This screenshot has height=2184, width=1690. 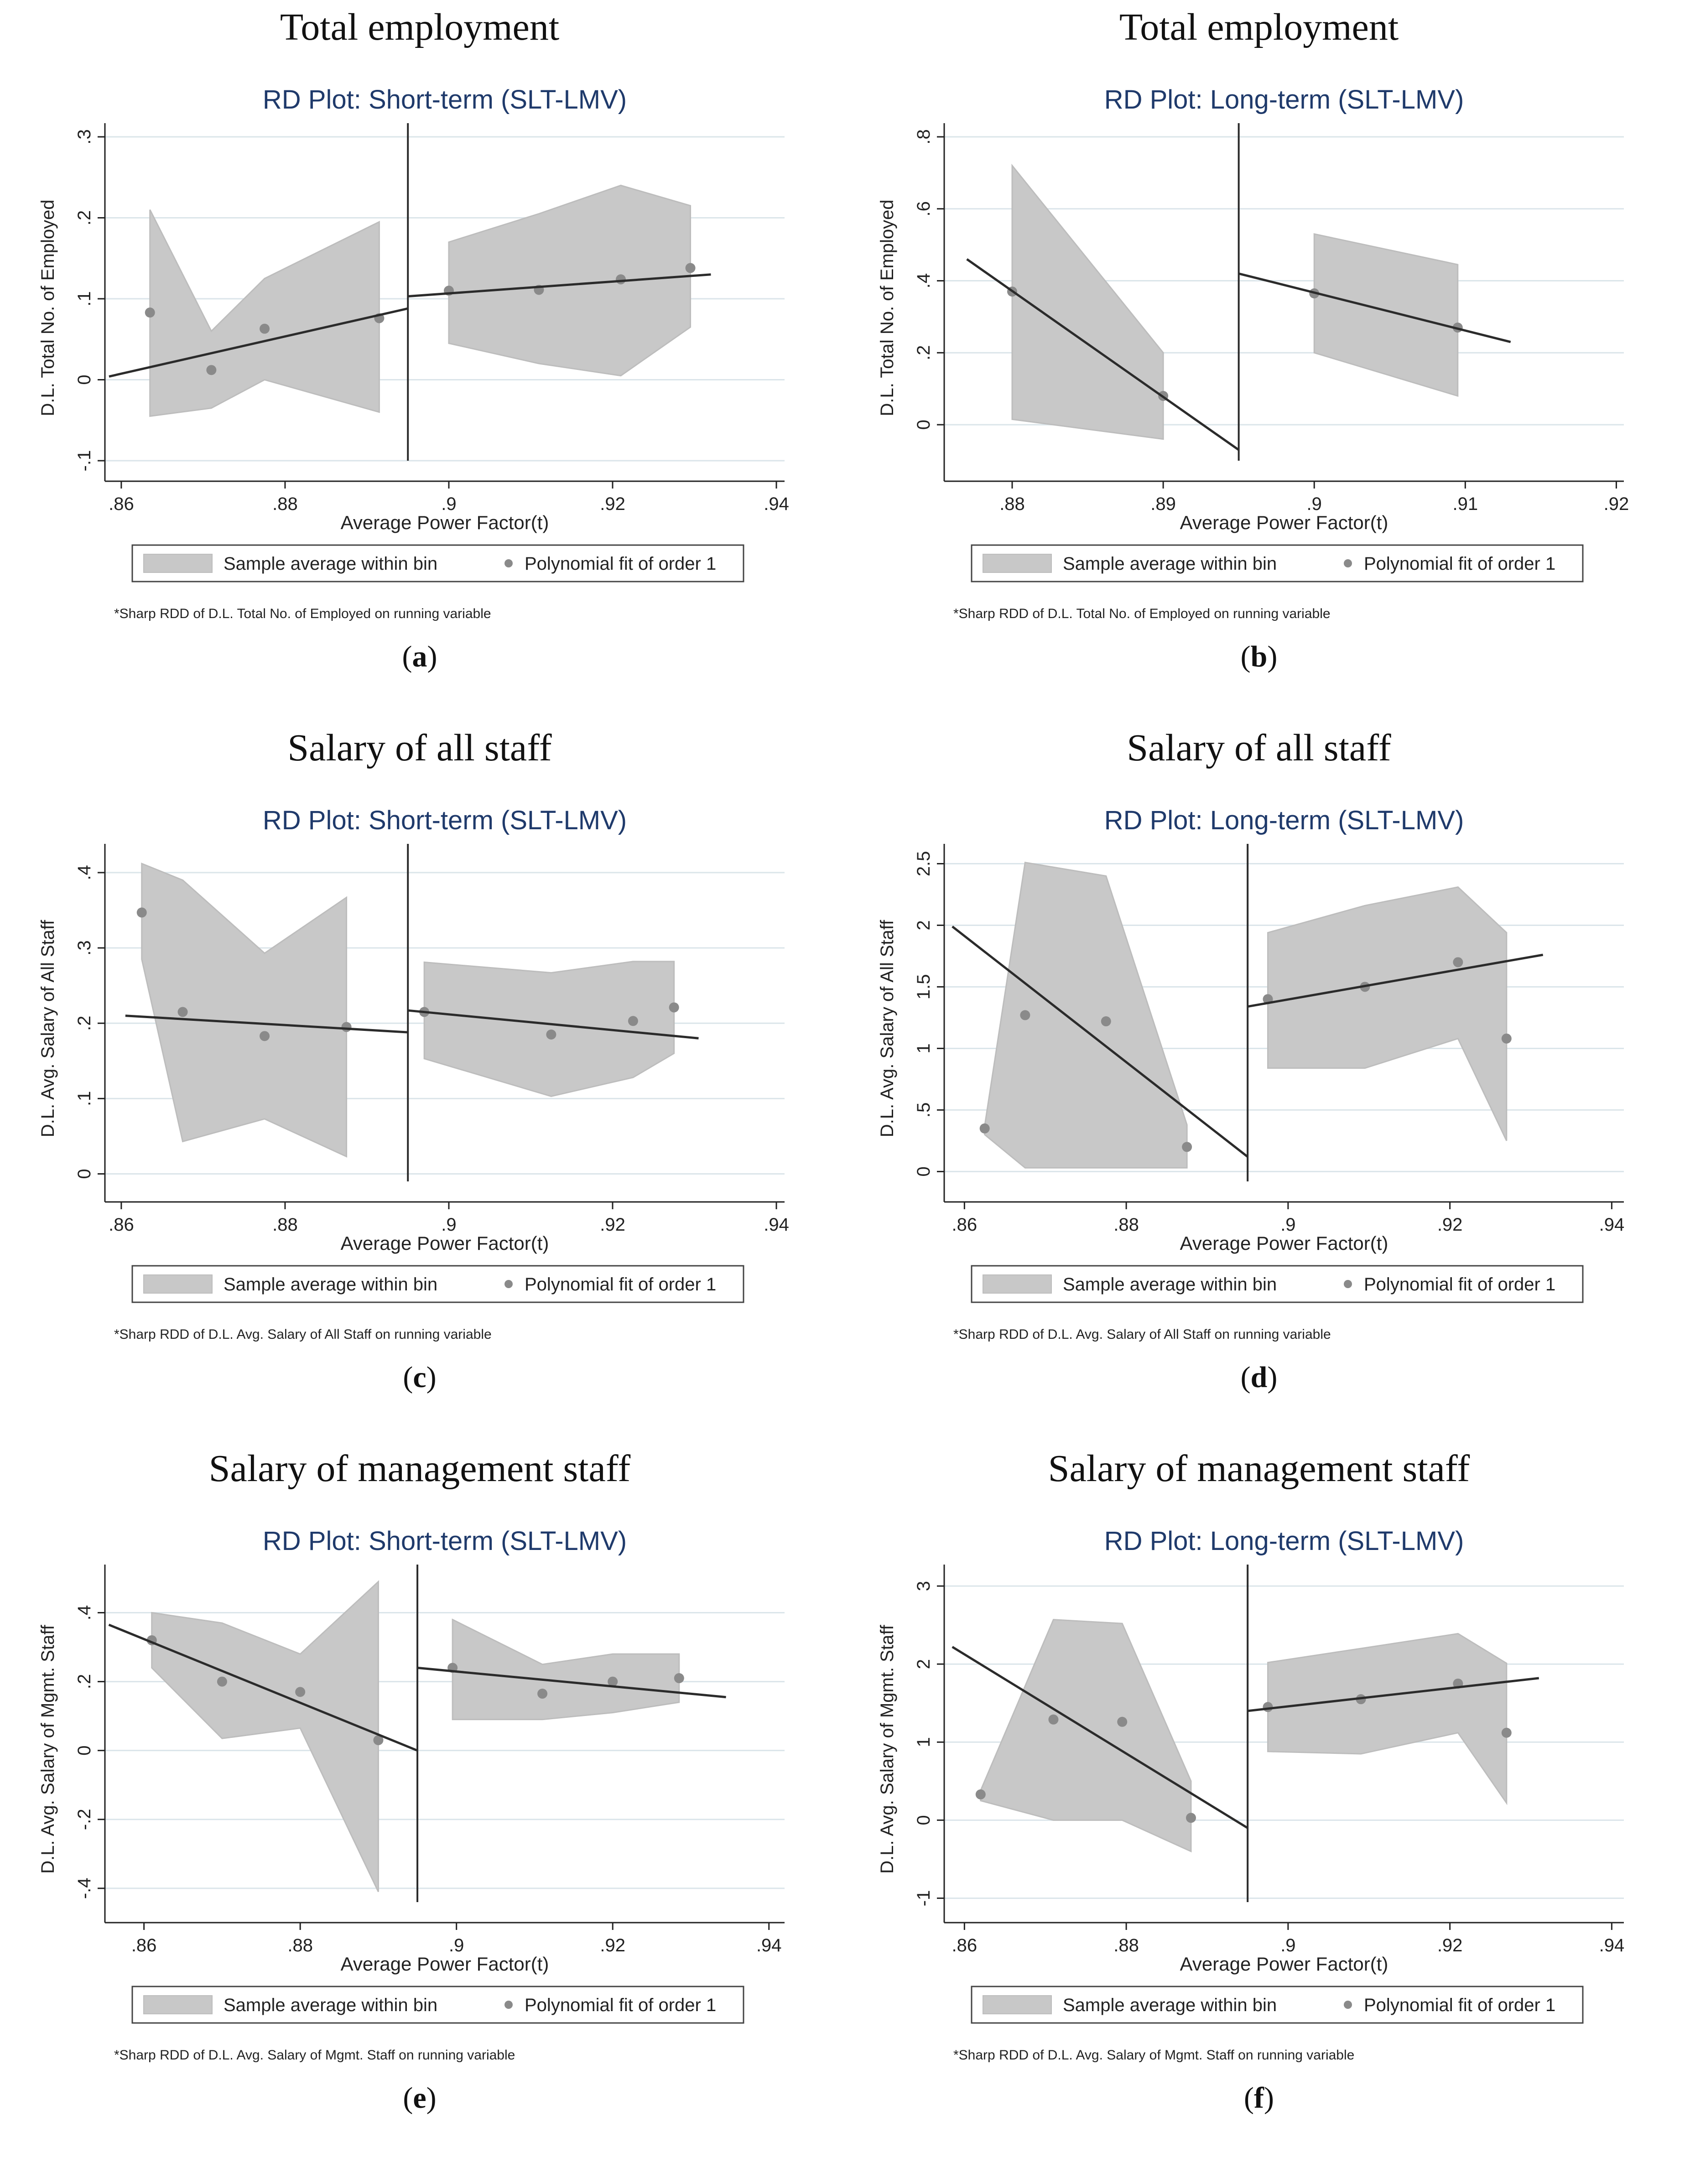 What do you see at coordinates (419, 2098) in the screenshot?
I see `caption-letter: e` at bounding box center [419, 2098].